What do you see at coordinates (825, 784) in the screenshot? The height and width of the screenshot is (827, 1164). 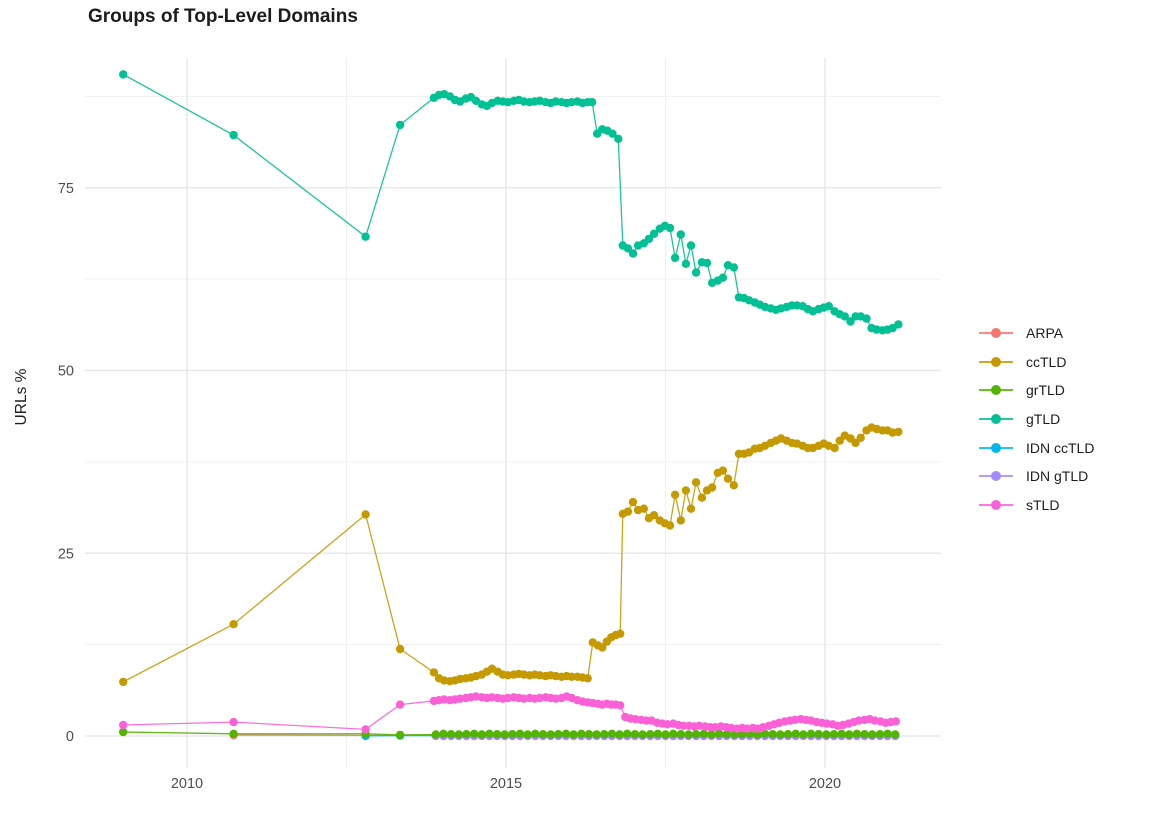 I see `x-tick-label: 2020` at bounding box center [825, 784].